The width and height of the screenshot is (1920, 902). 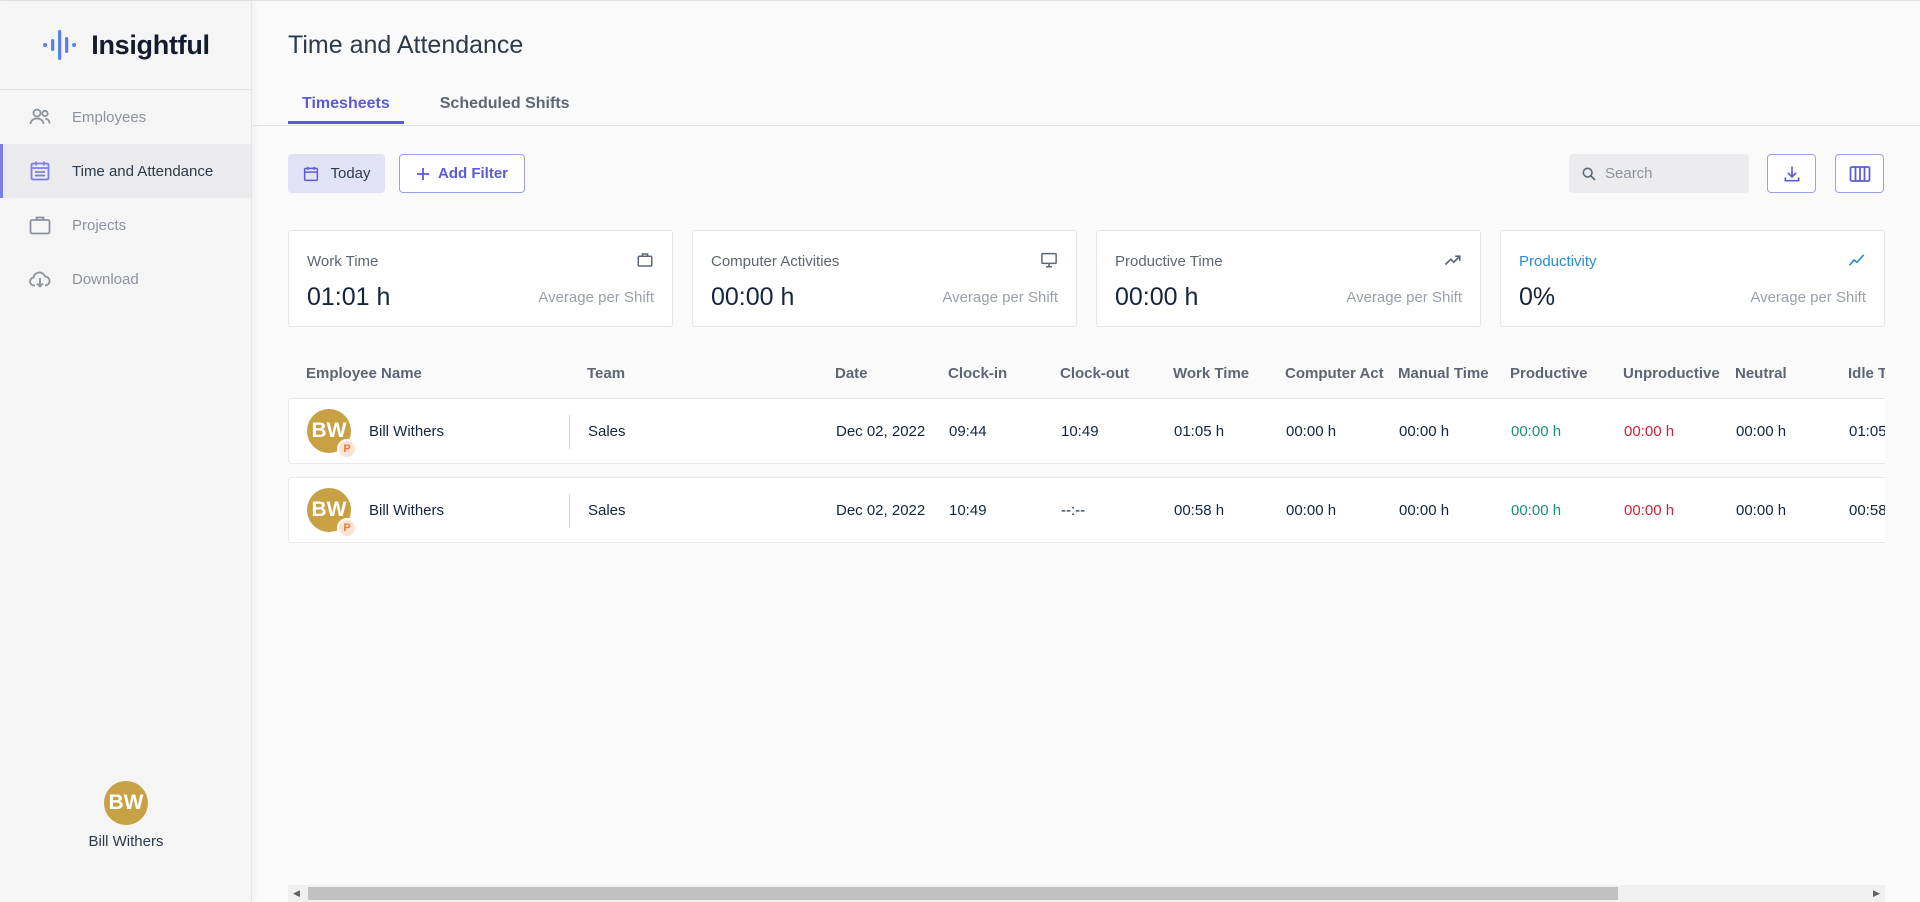 I want to click on card-value: 01:01 h, so click(x=349, y=297).